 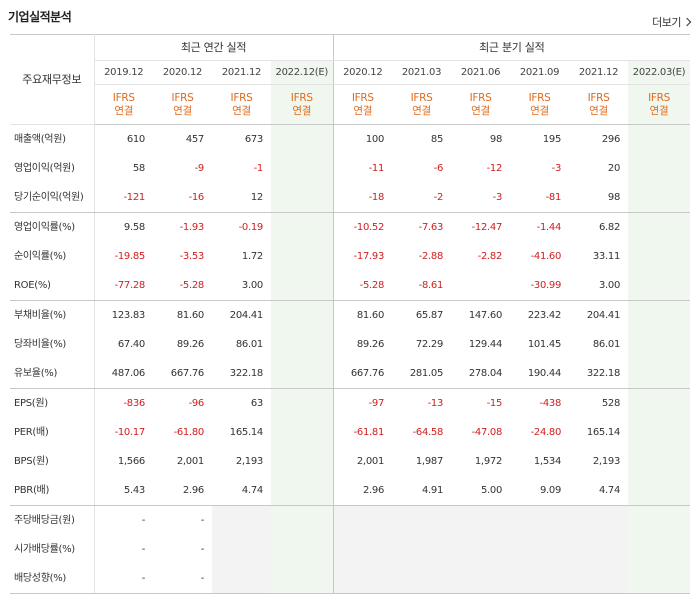 What do you see at coordinates (481, 491) in the screenshot?
I see `table-cell: 5.00` at bounding box center [481, 491].